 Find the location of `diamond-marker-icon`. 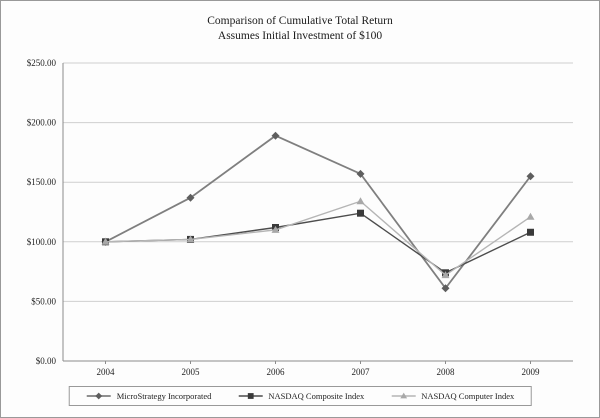

diamond-marker-icon is located at coordinates (98, 396).